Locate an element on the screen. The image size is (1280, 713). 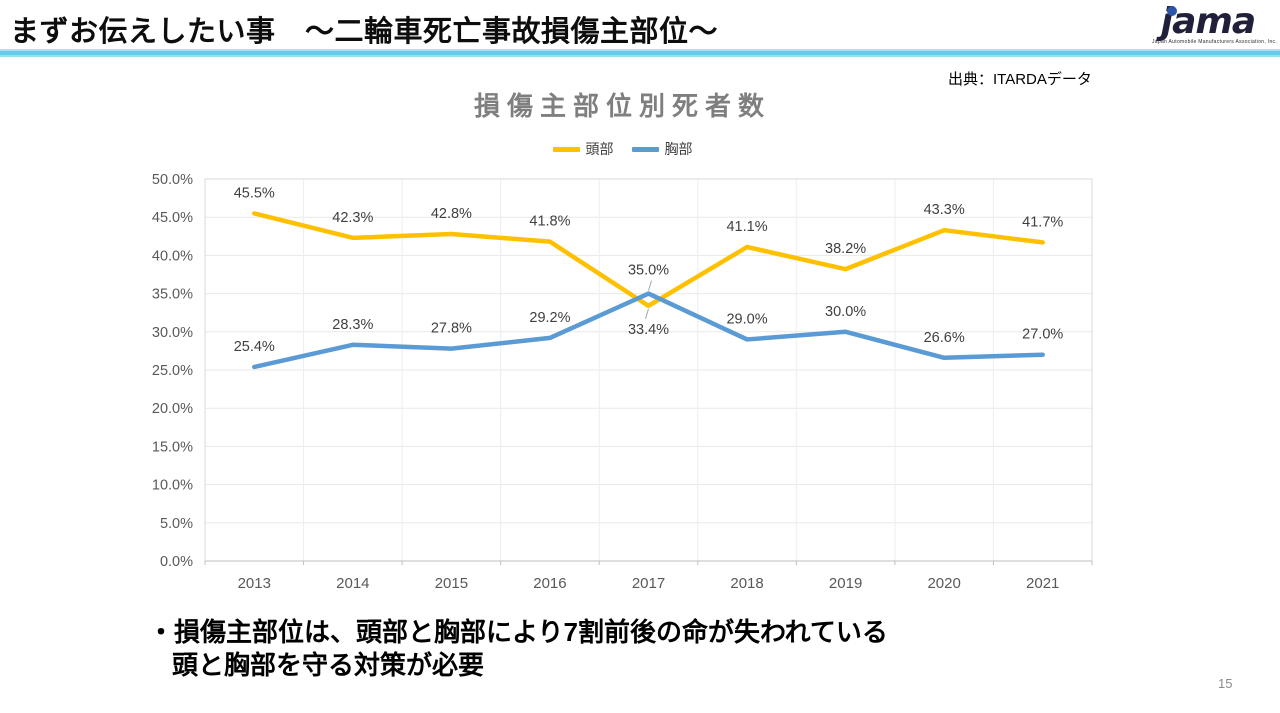
data-label-頭部: 45.5% is located at coordinates (254, 193).